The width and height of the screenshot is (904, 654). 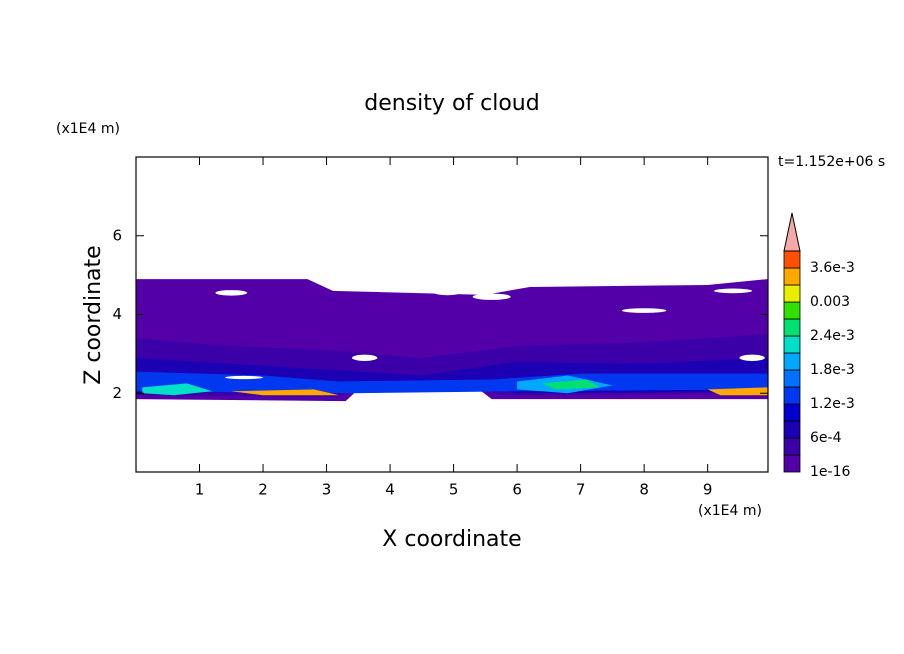 I want to click on x-tick-label: 8, so click(x=644, y=490).